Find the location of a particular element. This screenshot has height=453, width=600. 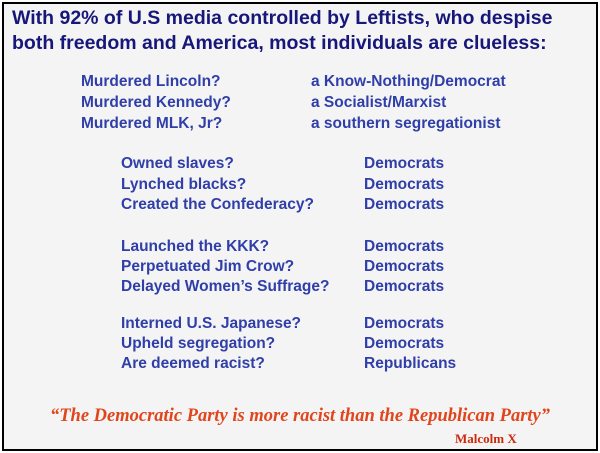

question: Upheld segregation? is located at coordinates (198, 343).